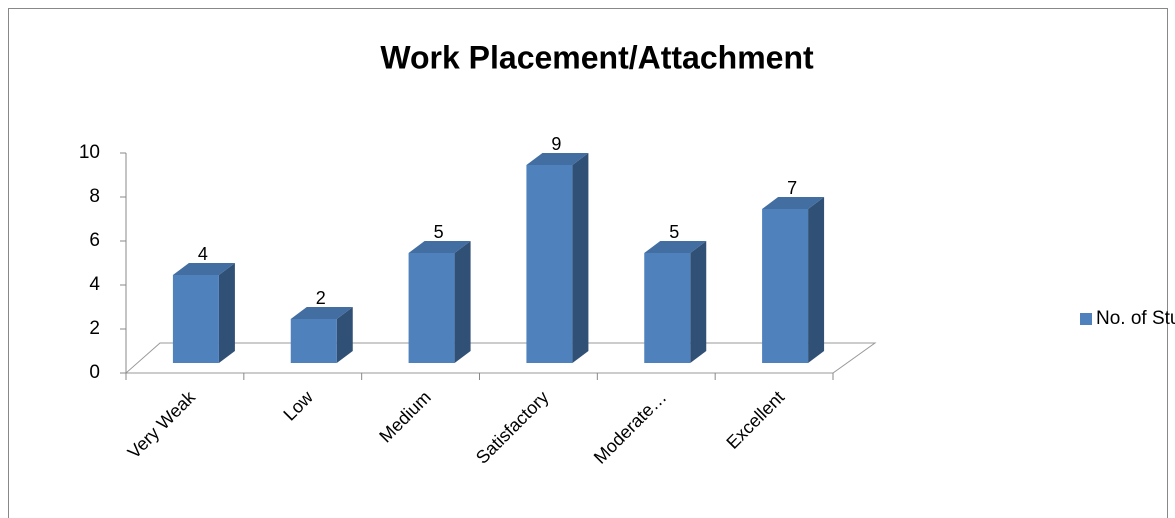 The image size is (1175, 518). I want to click on y-tick-label: 10, so click(89, 152).